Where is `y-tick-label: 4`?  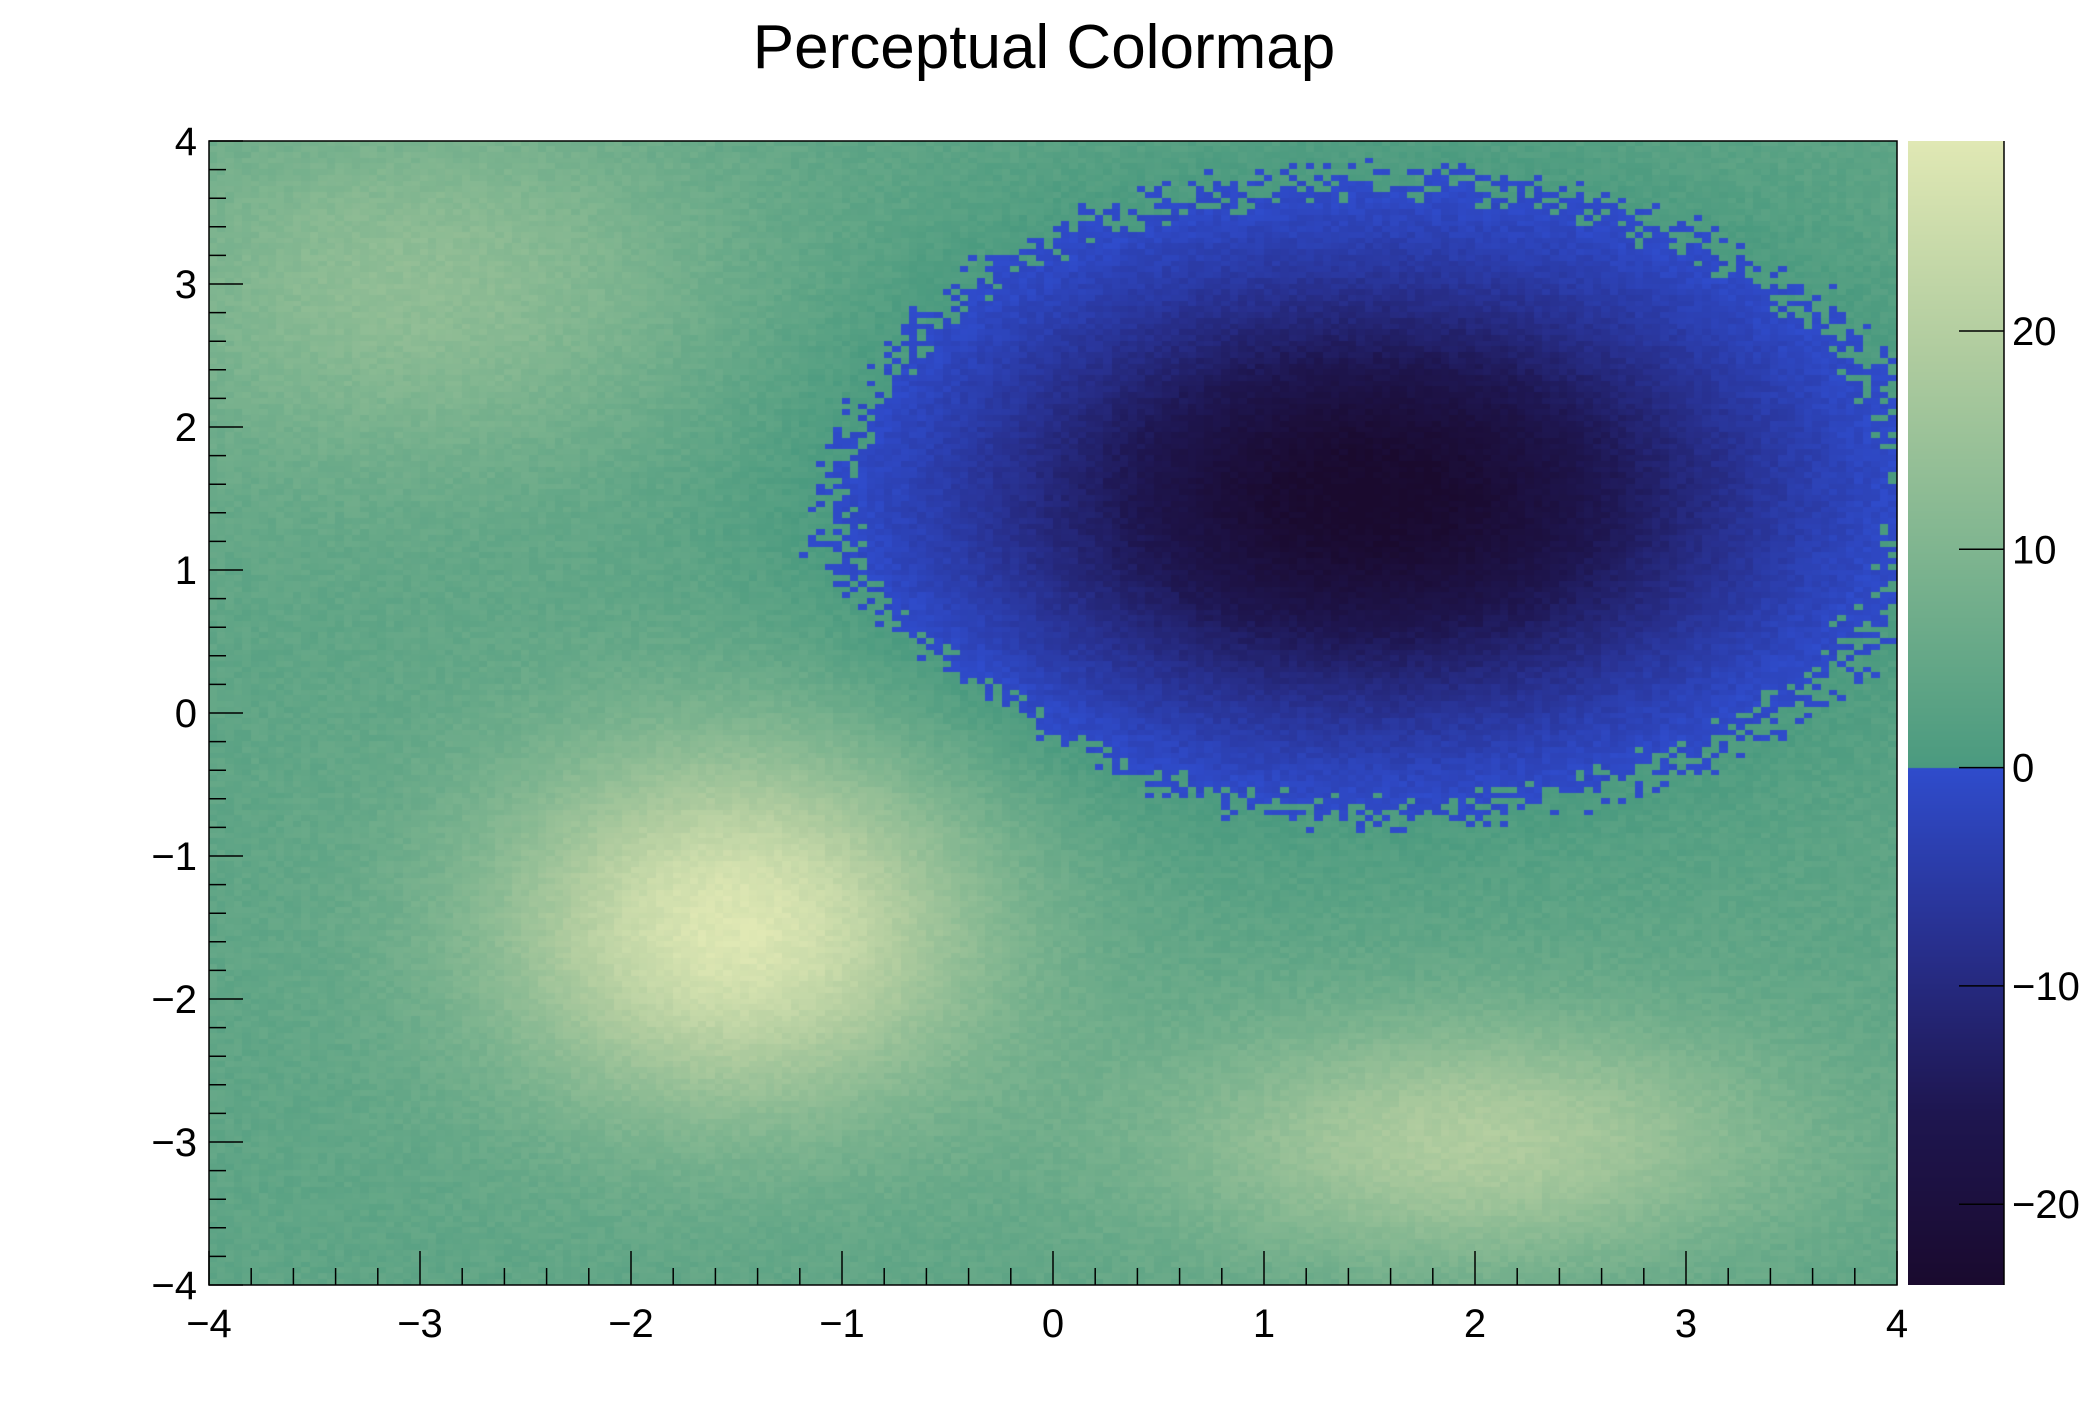
y-tick-label: 4 is located at coordinates (186, 142).